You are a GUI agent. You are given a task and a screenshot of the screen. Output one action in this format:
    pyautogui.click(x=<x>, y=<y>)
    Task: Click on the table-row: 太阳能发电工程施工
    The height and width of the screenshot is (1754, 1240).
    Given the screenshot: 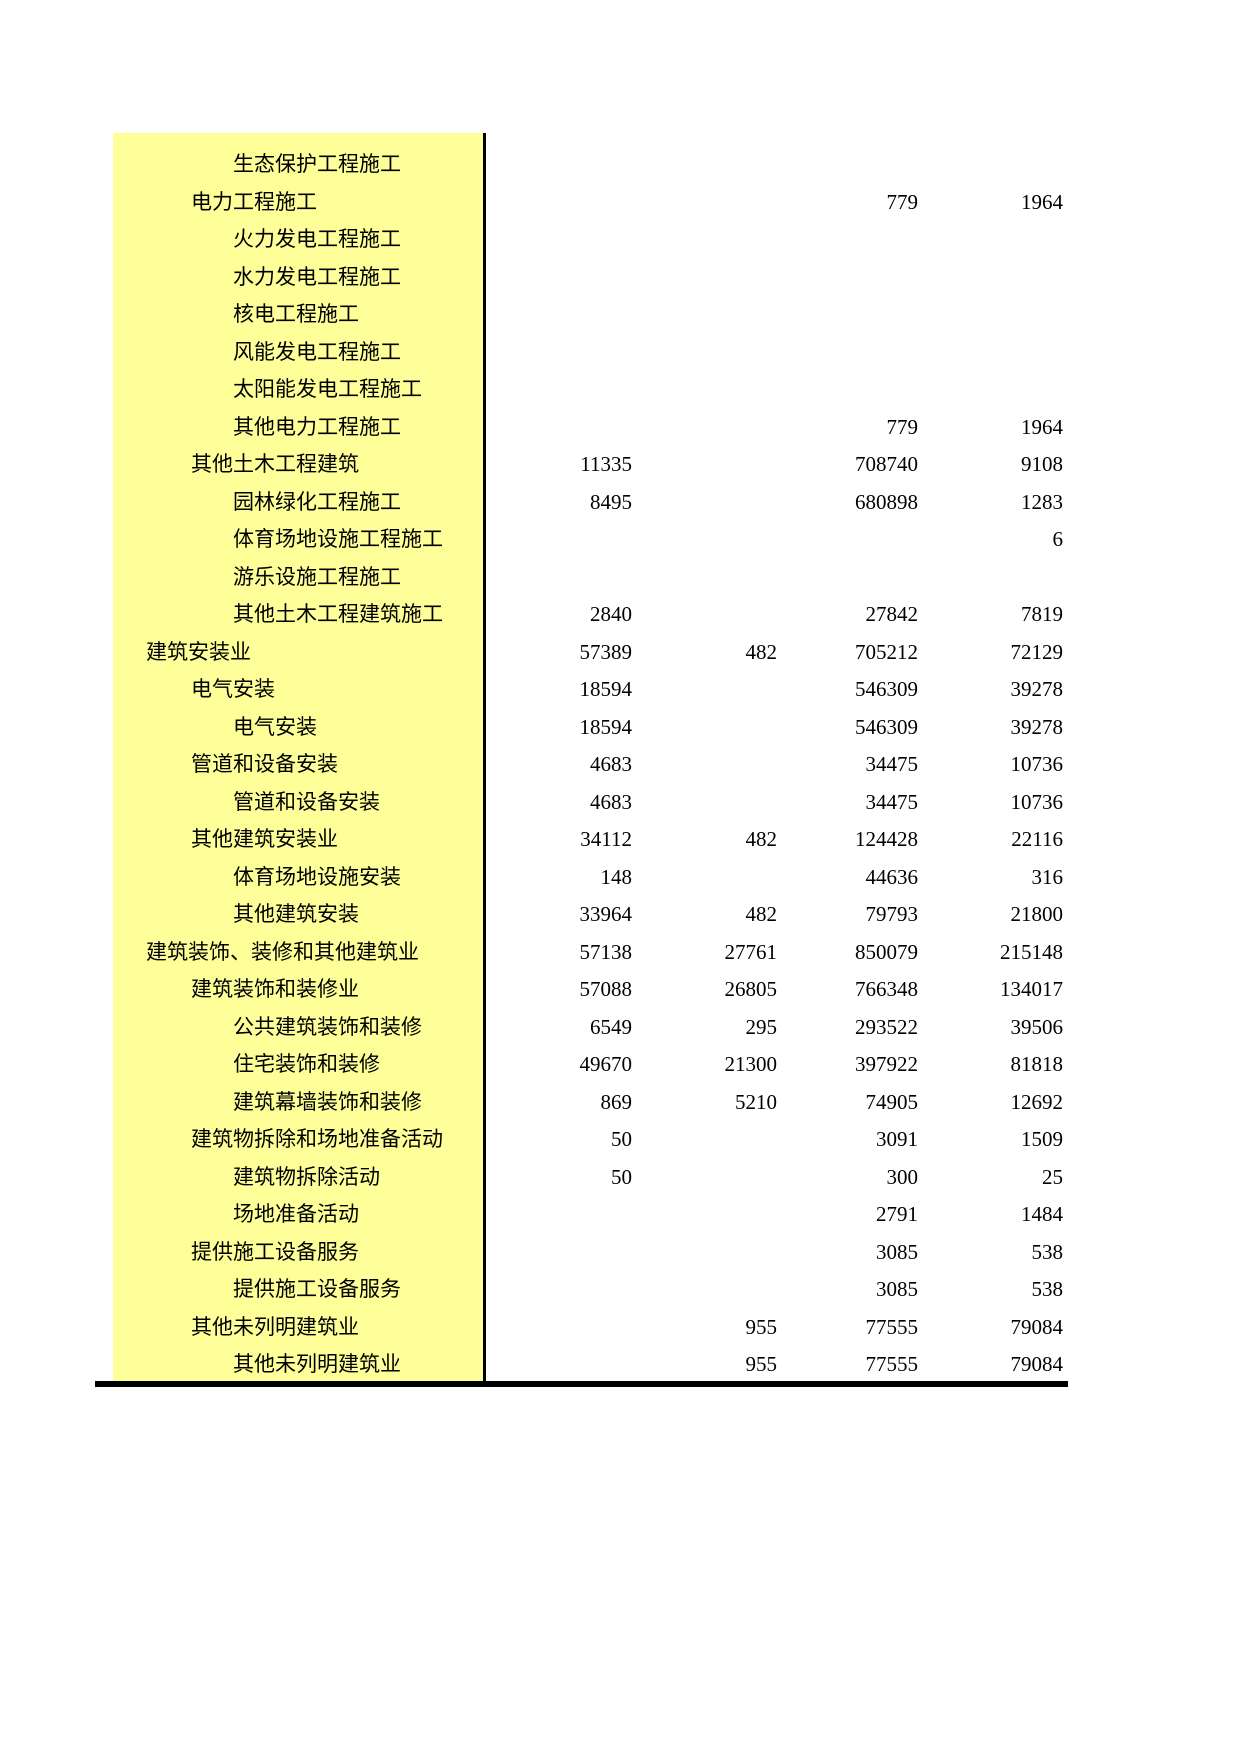 What is the action you would take?
    pyautogui.click(x=620, y=390)
    